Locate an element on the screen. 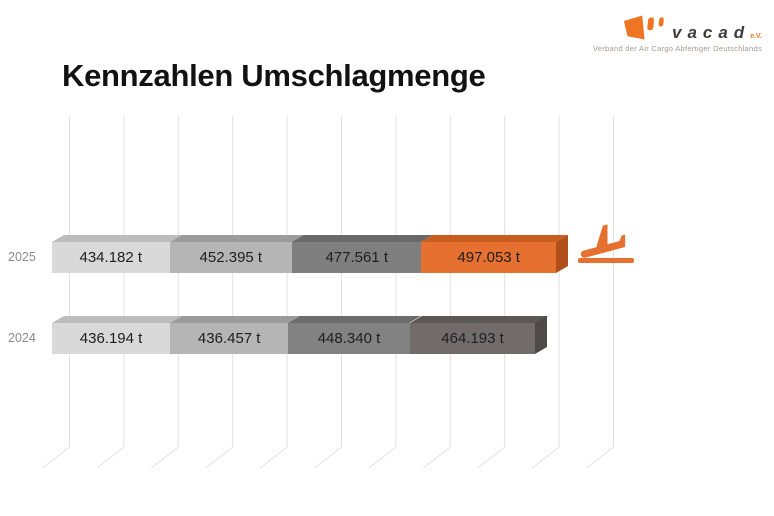 This screenshot has height=516, width=774. airplane-takeoff-icon is located at coordinates (603, 241).